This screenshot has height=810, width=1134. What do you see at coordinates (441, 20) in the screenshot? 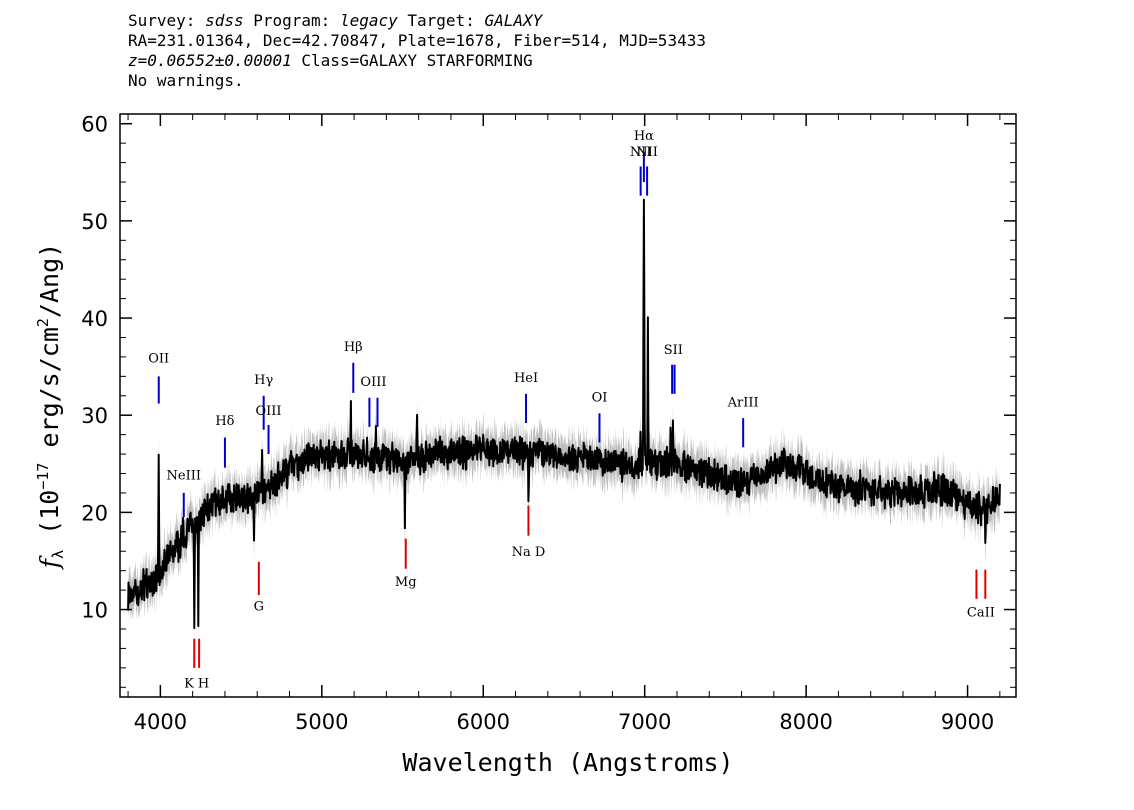
I see `target-label: Target:` at bounding box center [441, 20].